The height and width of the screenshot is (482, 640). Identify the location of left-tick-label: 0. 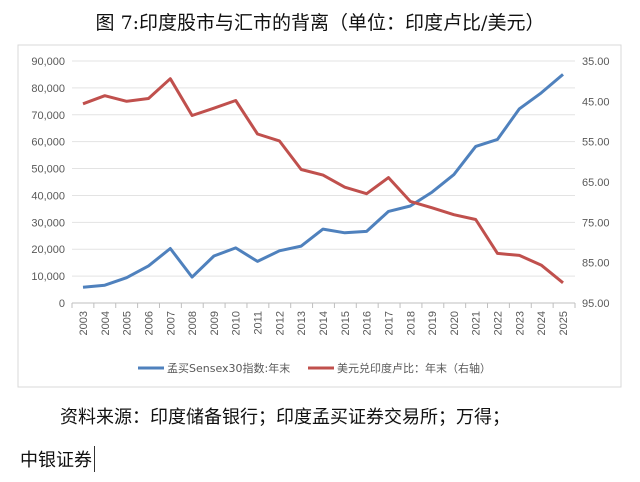
(62, 304).